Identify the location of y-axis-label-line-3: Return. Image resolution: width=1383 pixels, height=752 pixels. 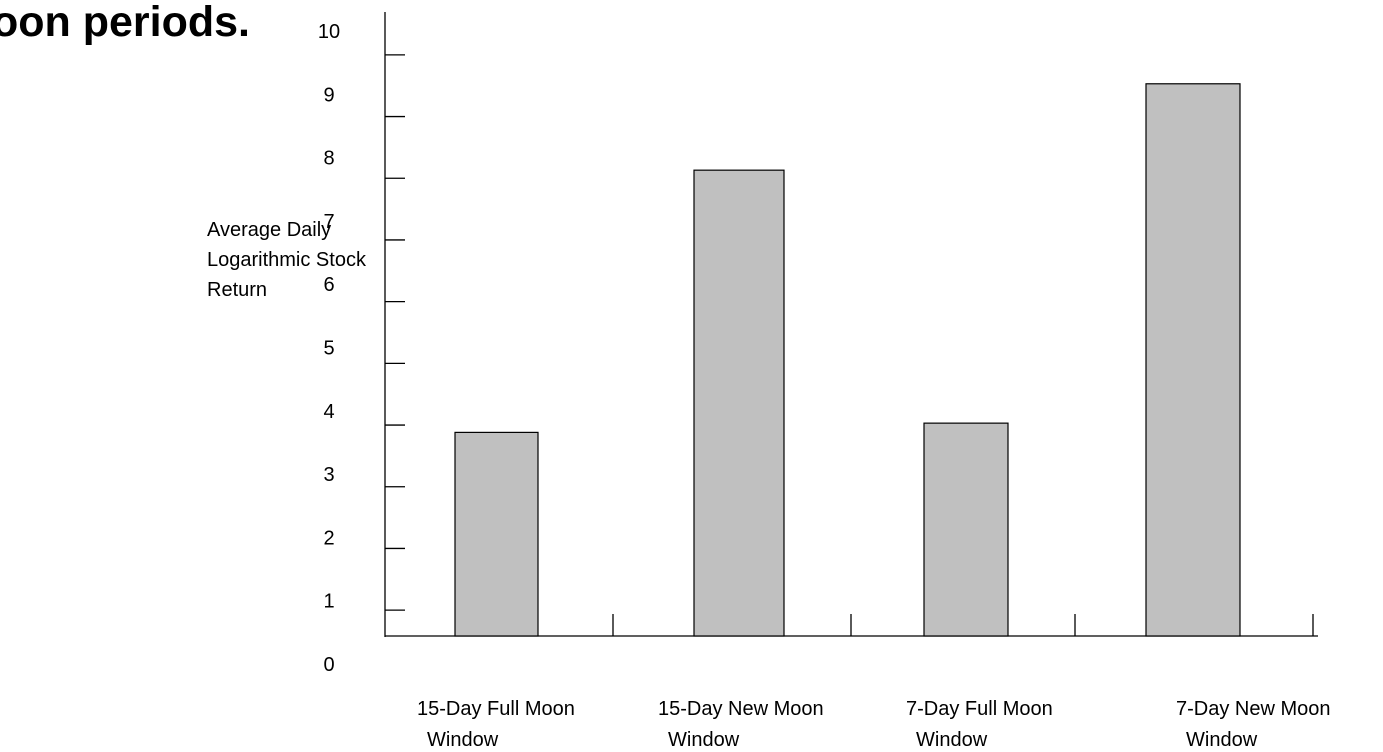
(237, 290).